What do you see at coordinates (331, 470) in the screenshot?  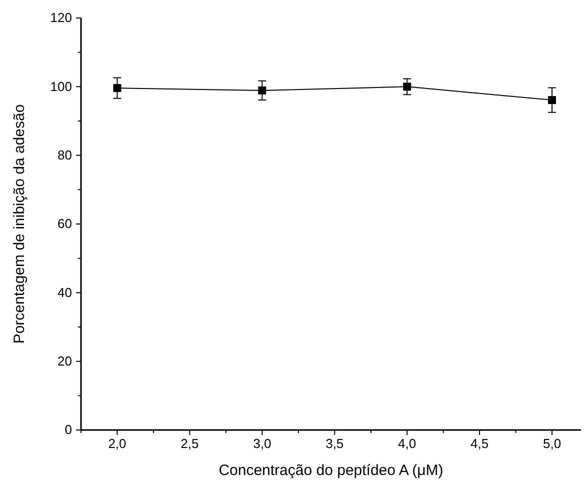 I see `x-axis-title: Concentração do peptídeo A (μM)` at bounding box center [331, 470].